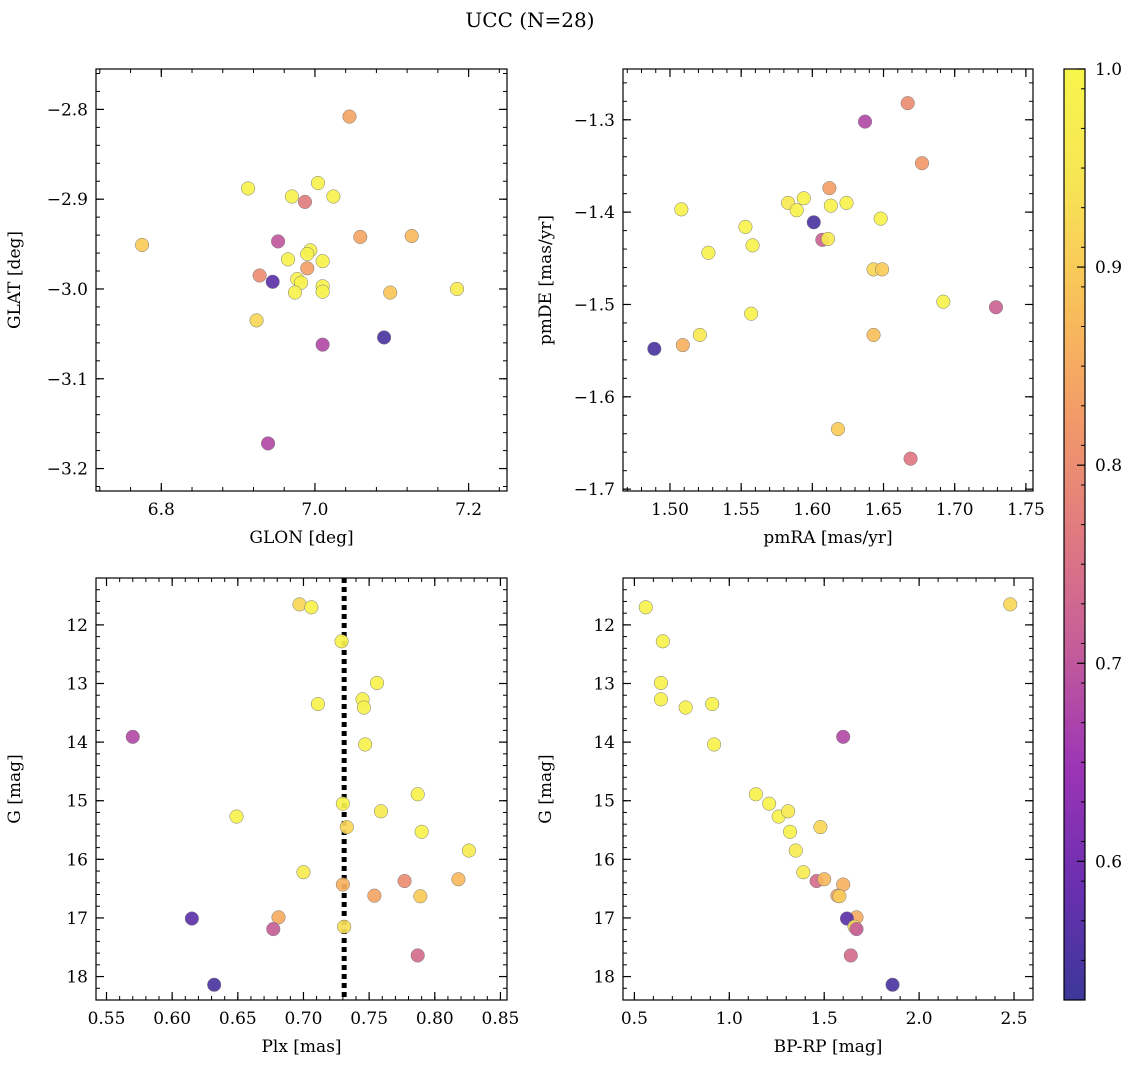 The width and height of the screenshot is (1136, 1068). Describe the element at coordinates (1074, 534) in the screenshot. I see `colorbar-frame` at that location.